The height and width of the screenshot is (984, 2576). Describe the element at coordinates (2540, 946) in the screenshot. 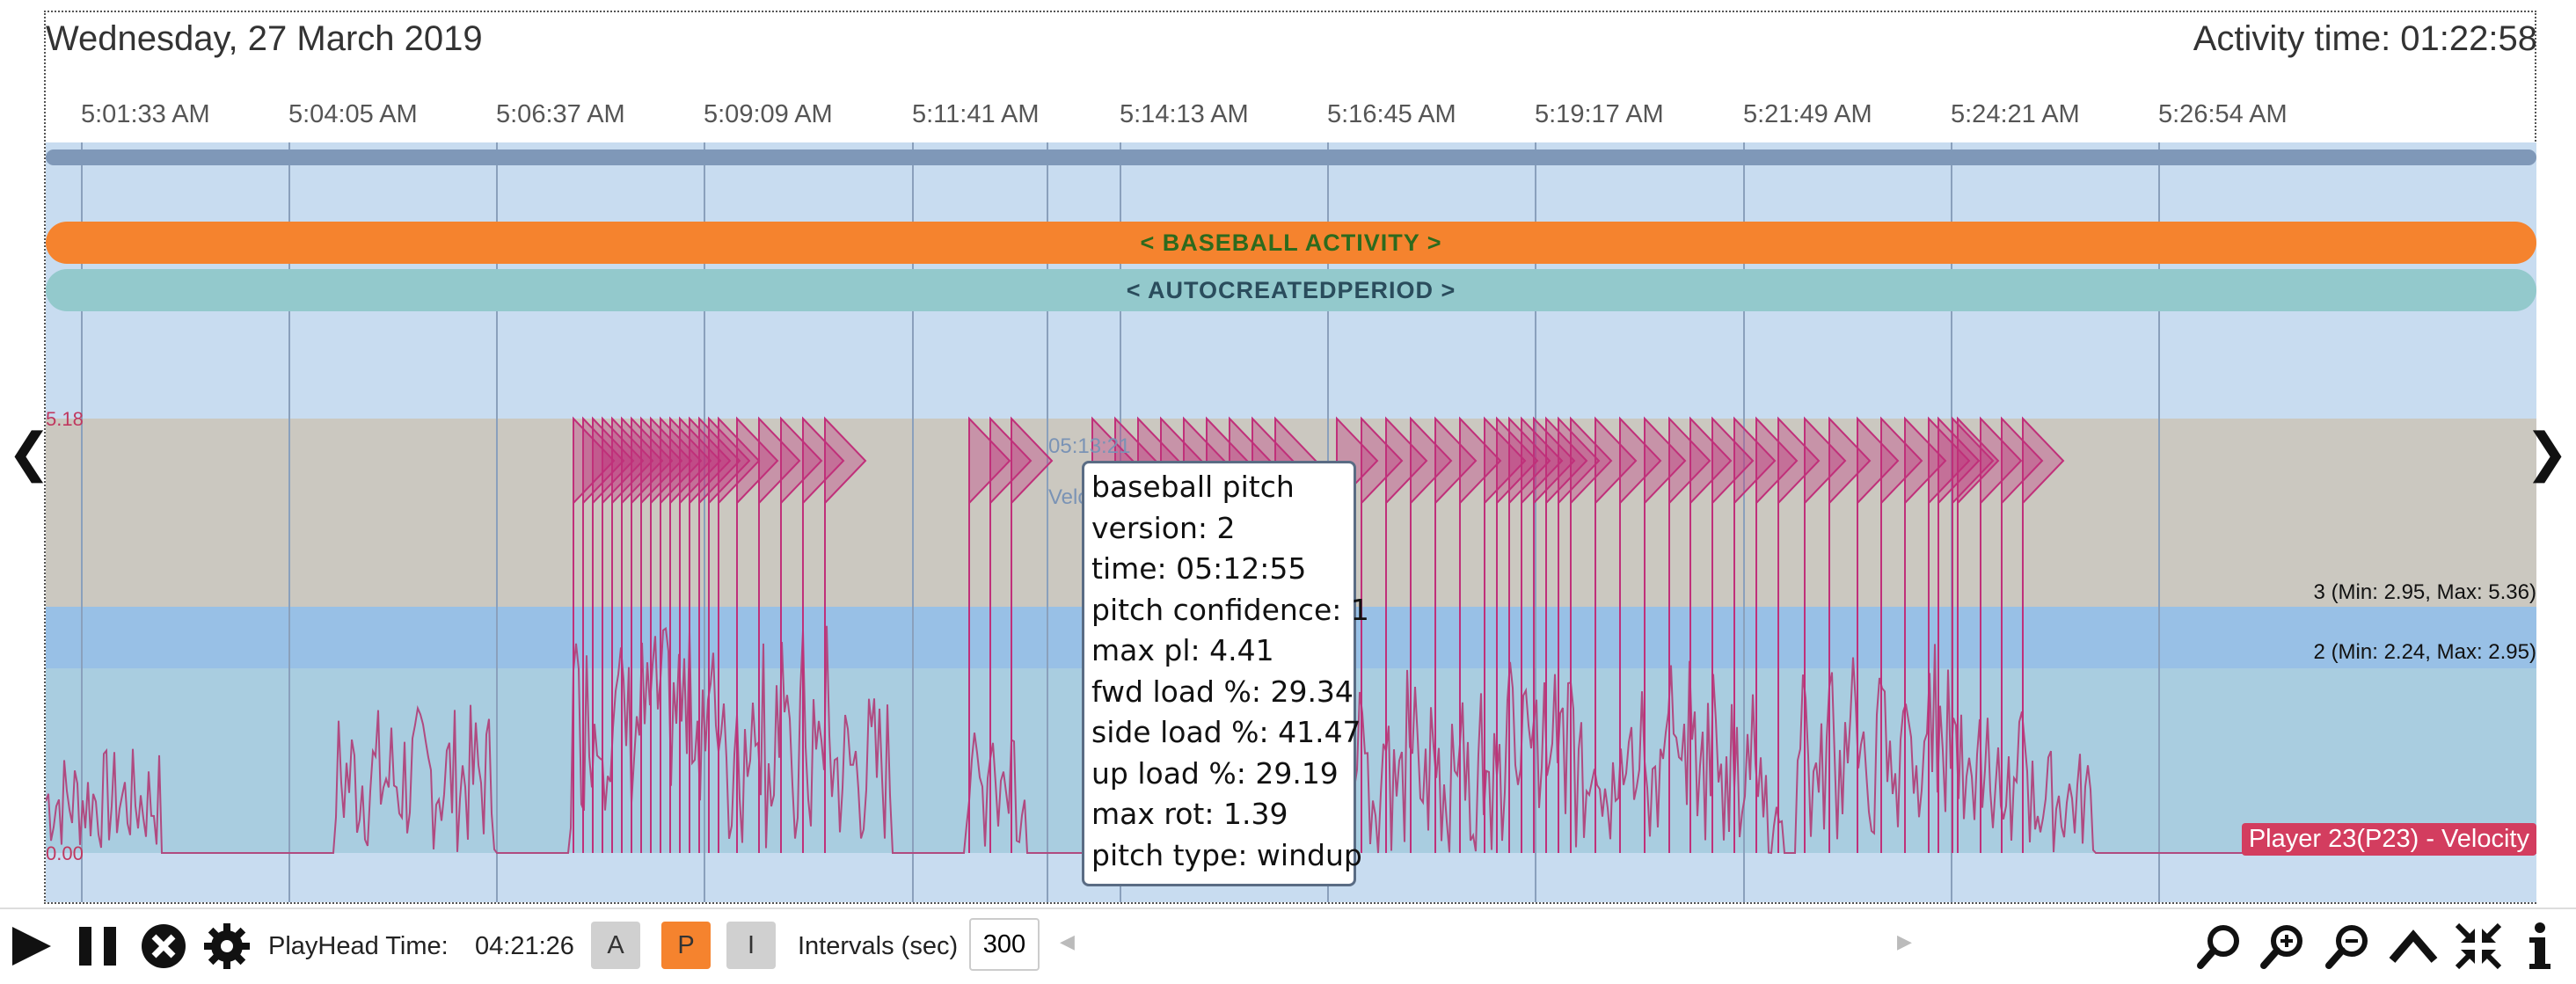

I see `info-icon` at that location.